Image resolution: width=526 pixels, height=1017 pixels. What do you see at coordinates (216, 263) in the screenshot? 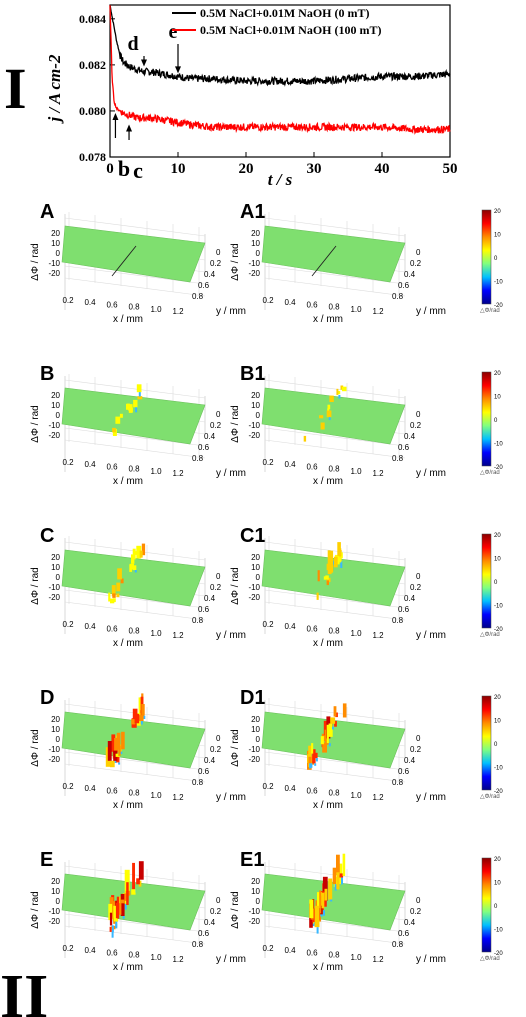
I see `y-tick-label: 0.2` at bounding box center [216, 263].